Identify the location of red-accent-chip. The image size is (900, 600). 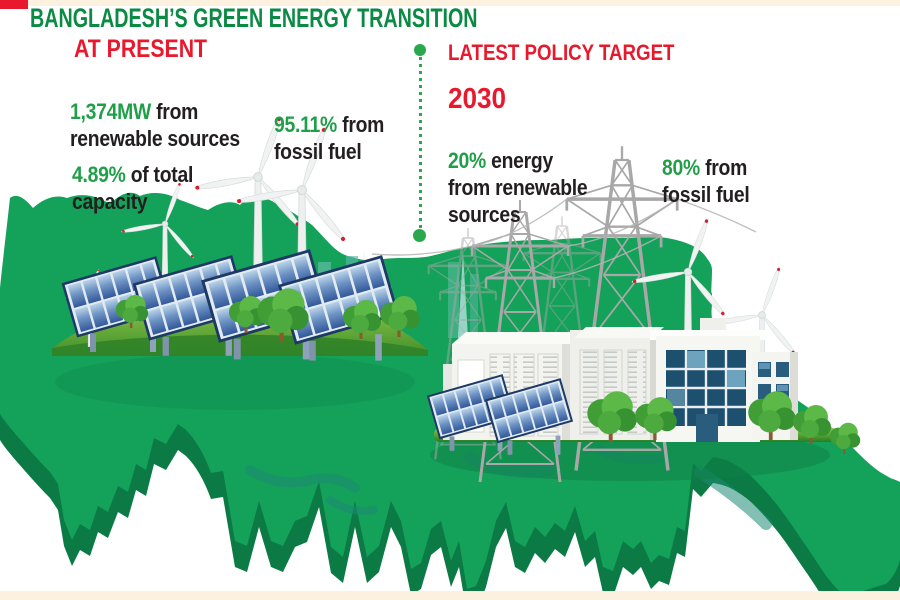
(14, 4).